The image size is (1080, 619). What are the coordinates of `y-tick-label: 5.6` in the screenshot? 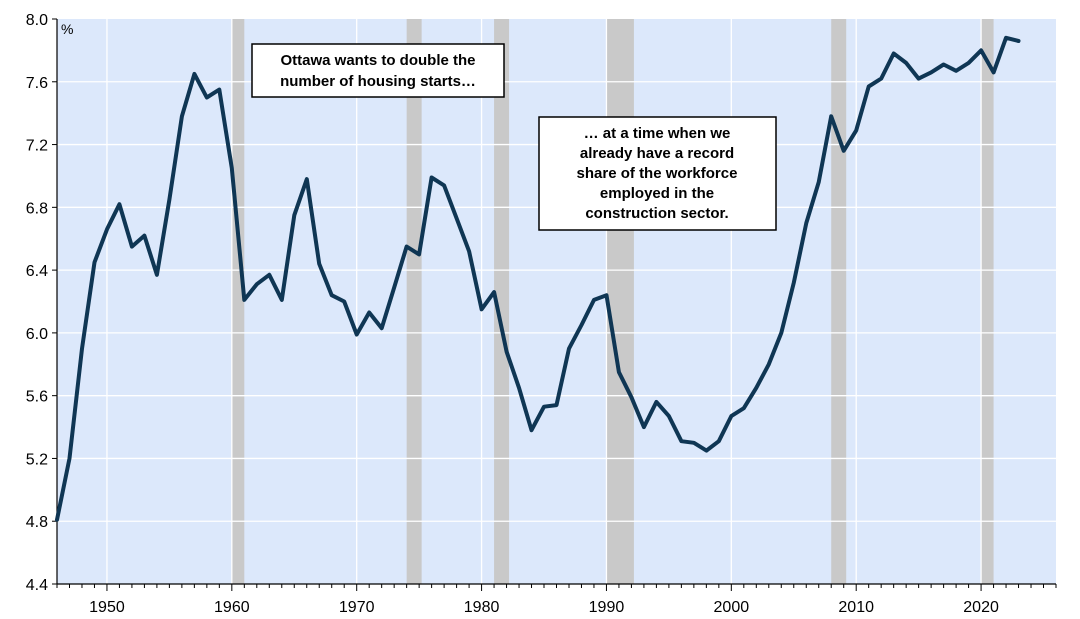 It's located at (37, 397).